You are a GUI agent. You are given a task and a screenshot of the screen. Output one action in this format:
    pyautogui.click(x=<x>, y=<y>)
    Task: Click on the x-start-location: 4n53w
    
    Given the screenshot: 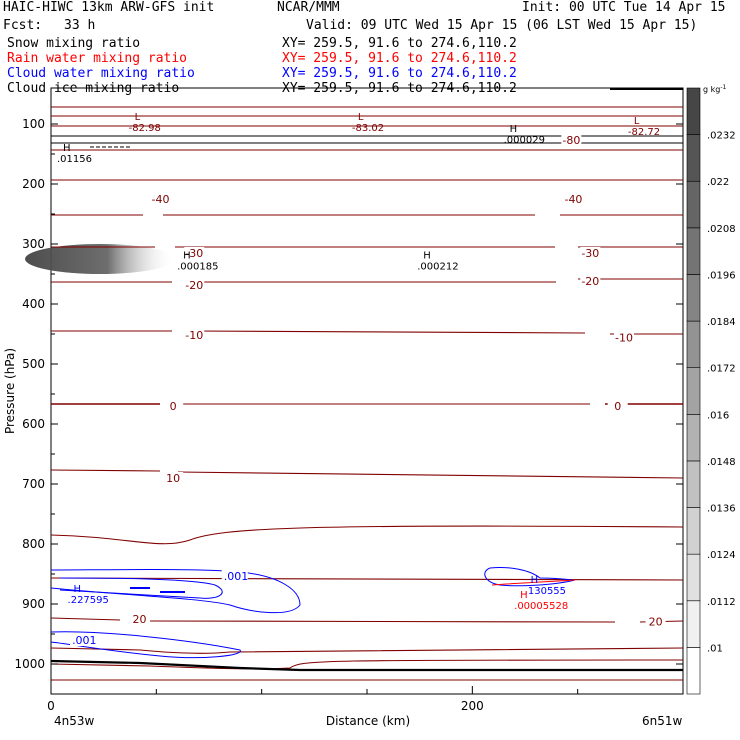 What is the action you would take?
    pyautogui.click(x=74, y=721)
    